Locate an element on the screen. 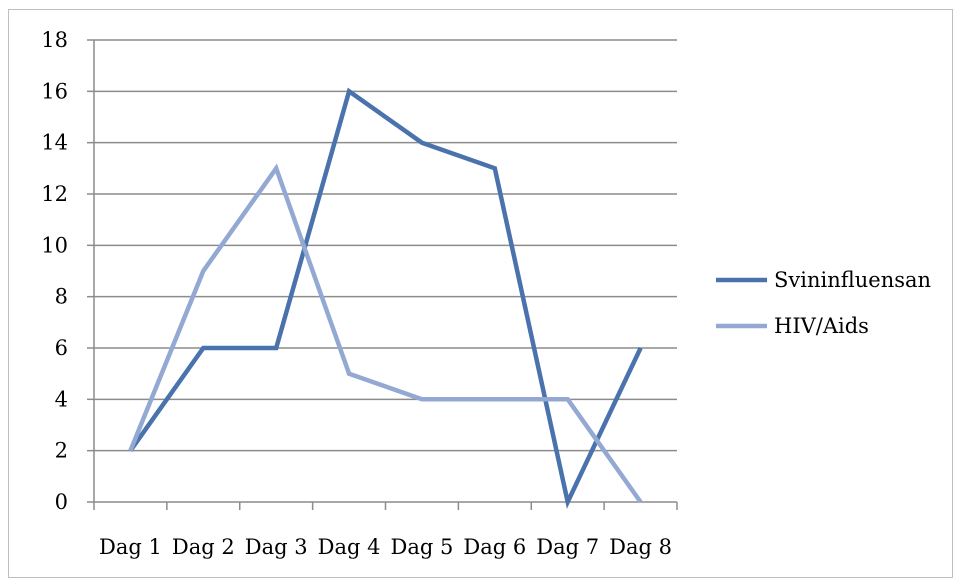 The image size is (957, 581). y-tick-label: 2 is located at coordinates (61, 451).